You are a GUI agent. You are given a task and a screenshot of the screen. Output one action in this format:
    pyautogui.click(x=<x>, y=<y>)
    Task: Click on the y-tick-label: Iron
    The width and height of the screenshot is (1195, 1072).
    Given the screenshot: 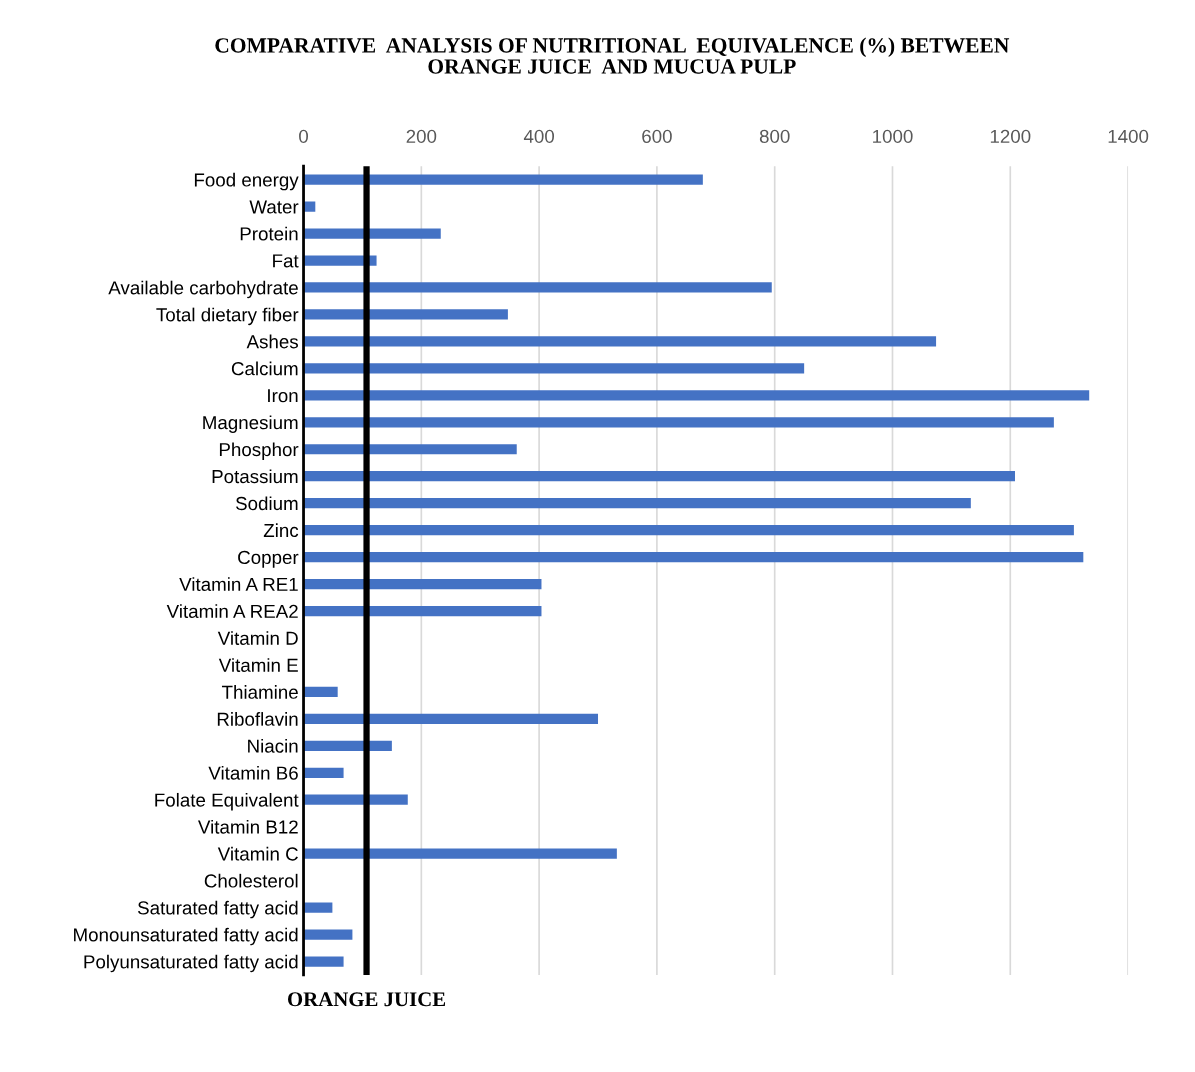 What is the action you would take?
    pyautogui.click(x=283, y=396)
    